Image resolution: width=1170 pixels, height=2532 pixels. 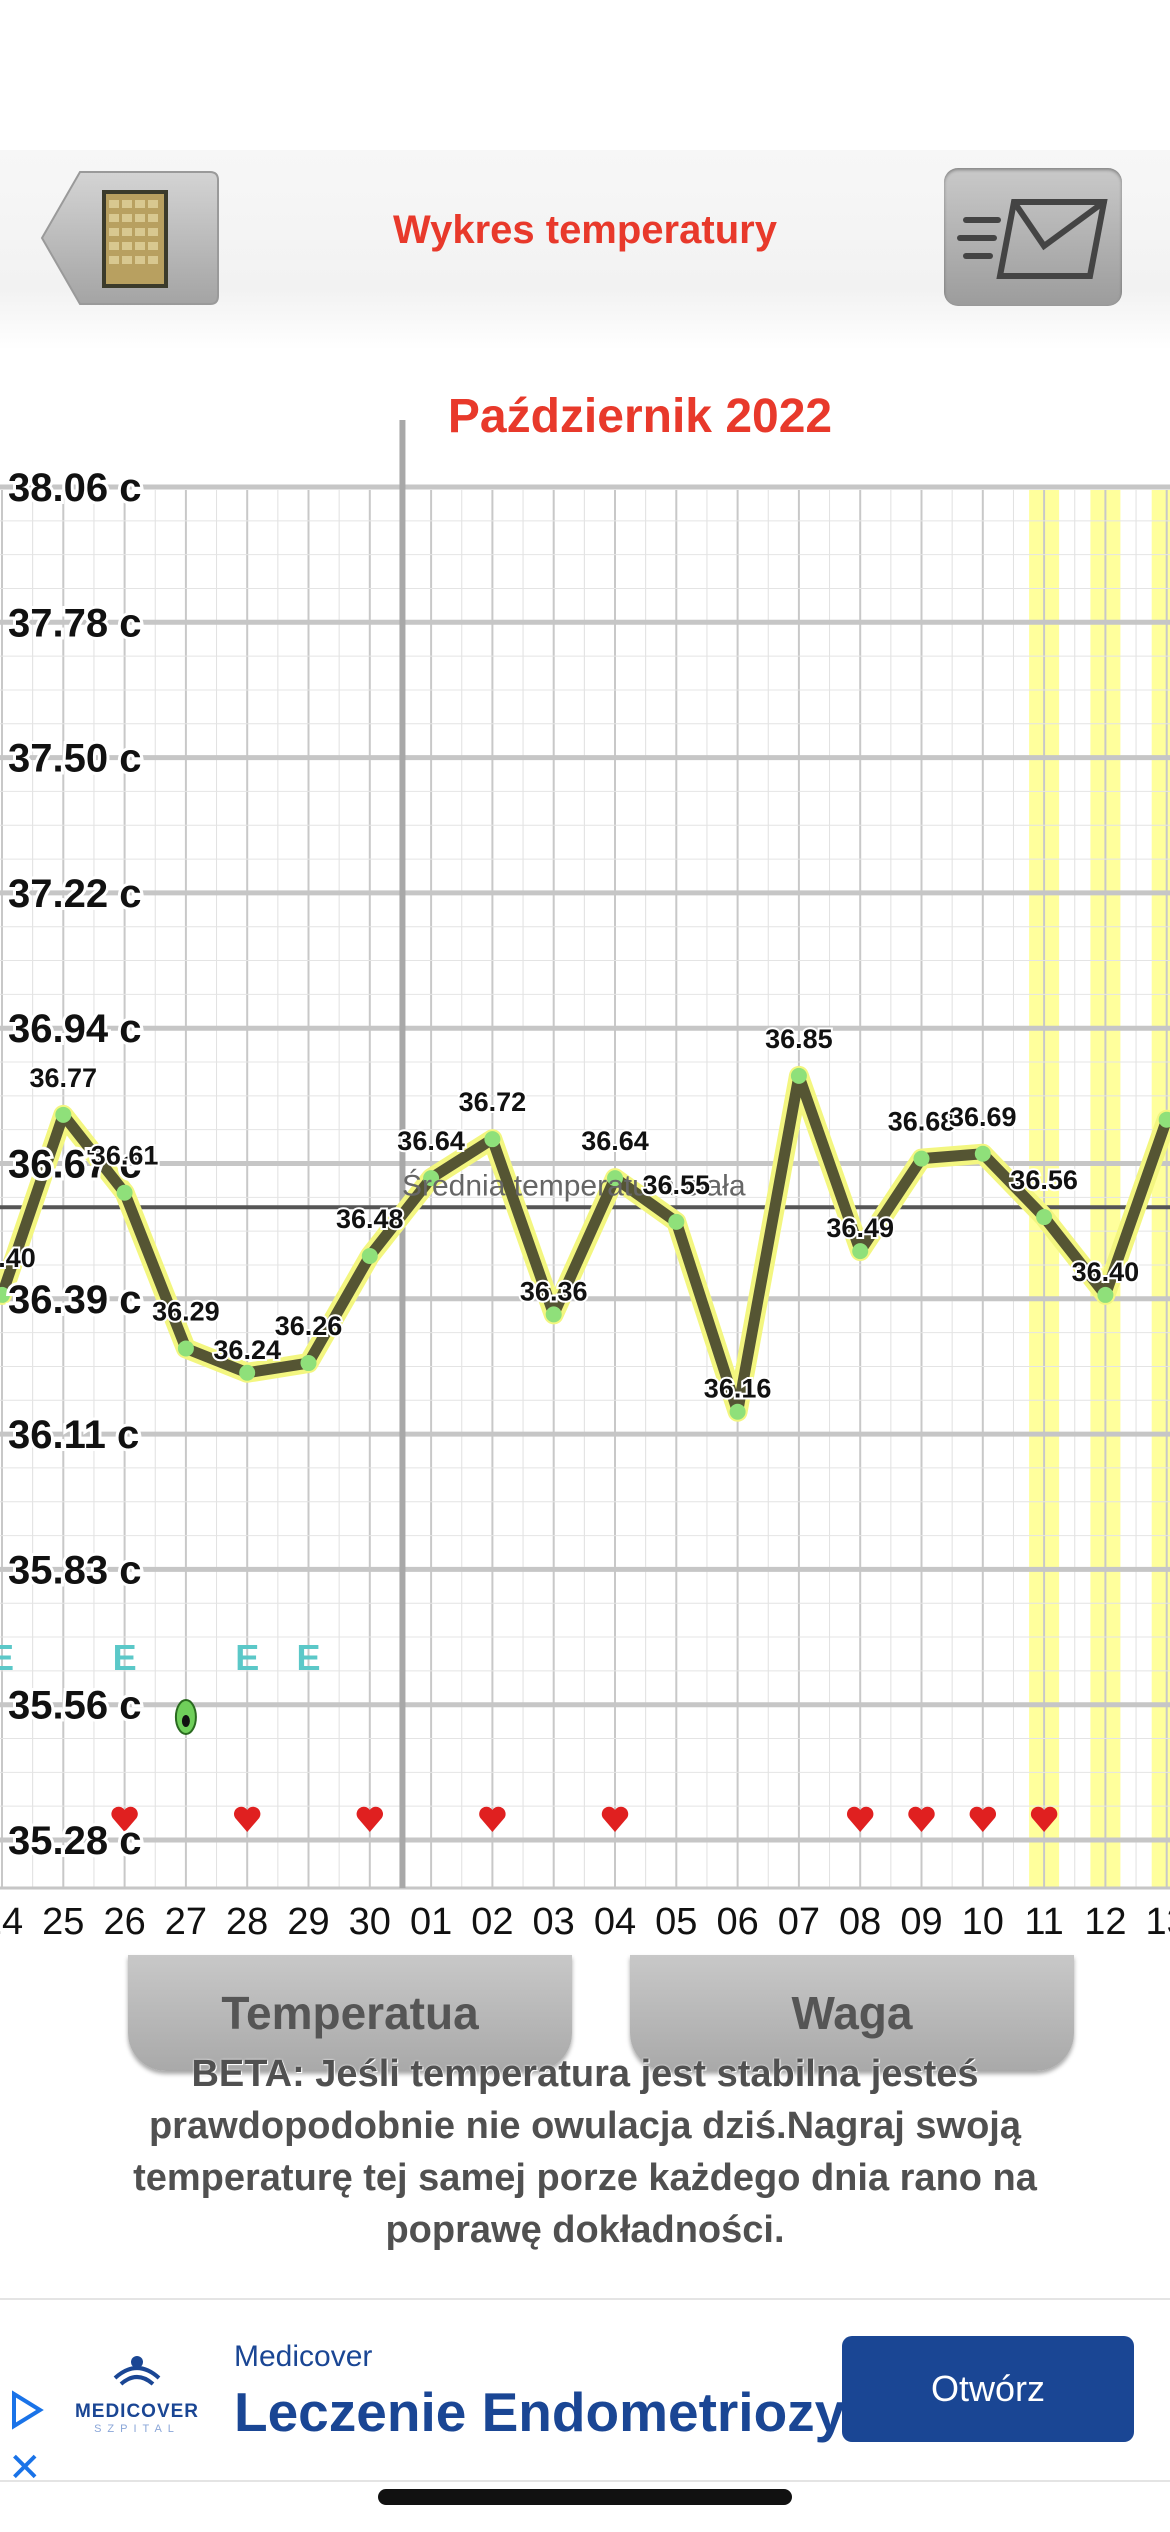 I want to click on x-tick-label: 03, so click(x=554, y=1922).